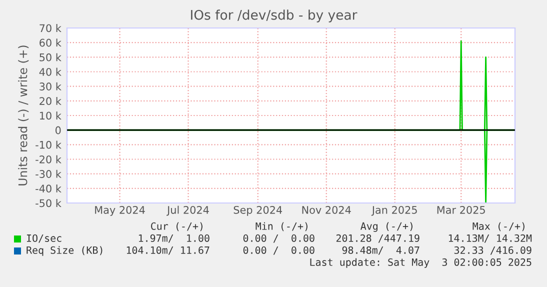  What do you see at coordinates (23, 116) in the screenshot?
I see `y-axis-title: Units read (-) / write (+)` at bounding box center [23, 116].